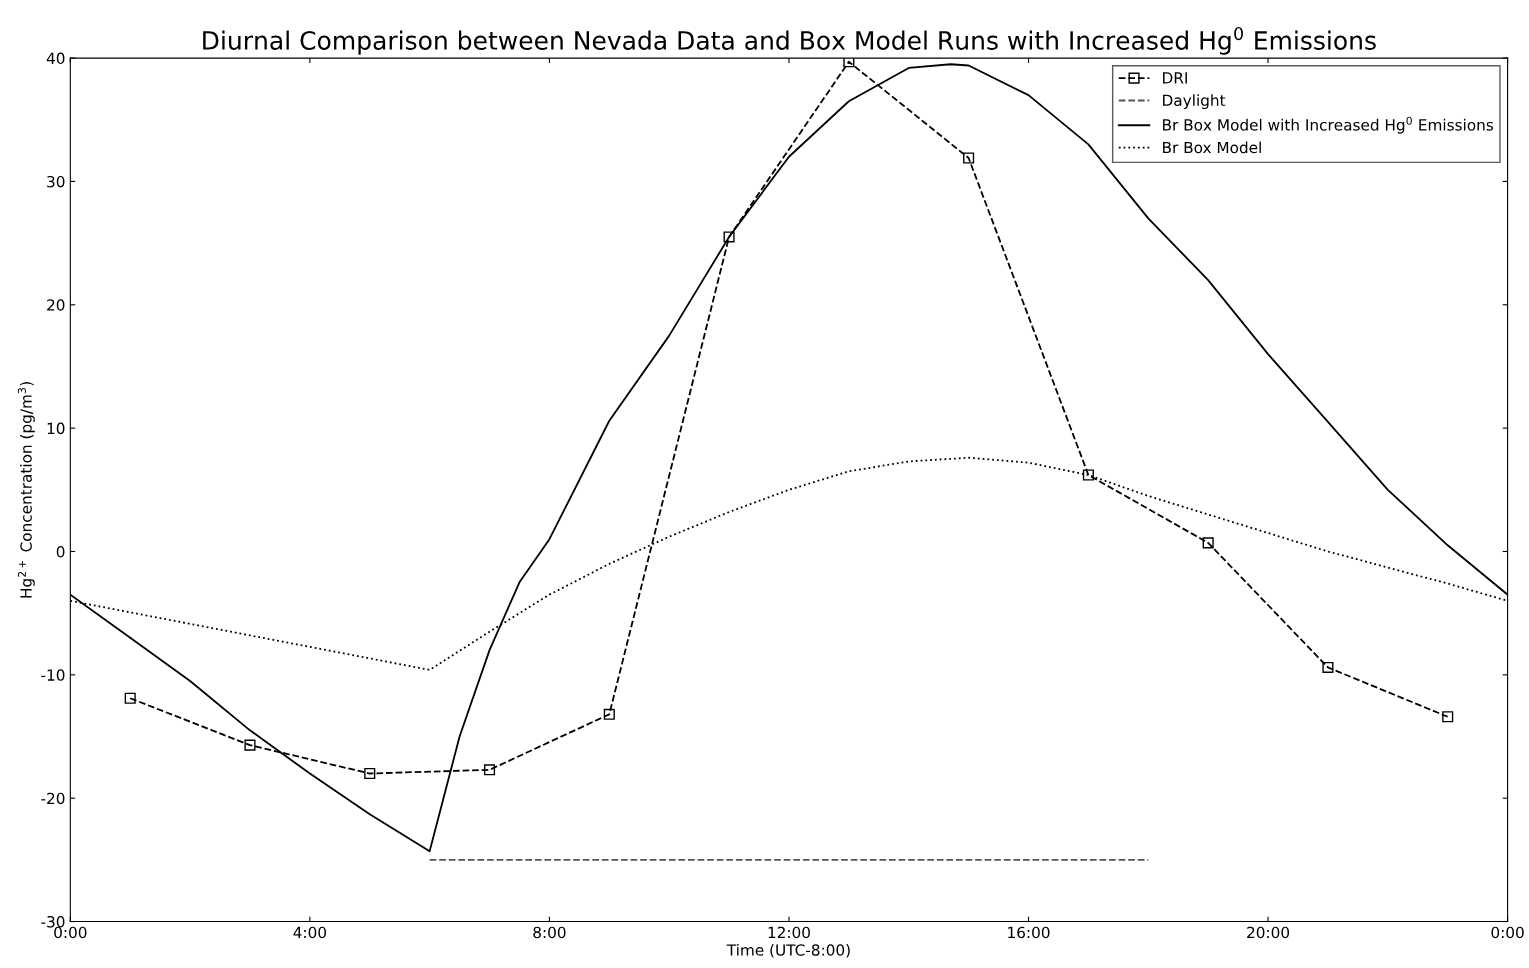 This screenshot has width=1529, height=968. I want to click on legend-label: Br Box Model with Increased Hg$^{0}$ Emissions, so click(1328, 125).